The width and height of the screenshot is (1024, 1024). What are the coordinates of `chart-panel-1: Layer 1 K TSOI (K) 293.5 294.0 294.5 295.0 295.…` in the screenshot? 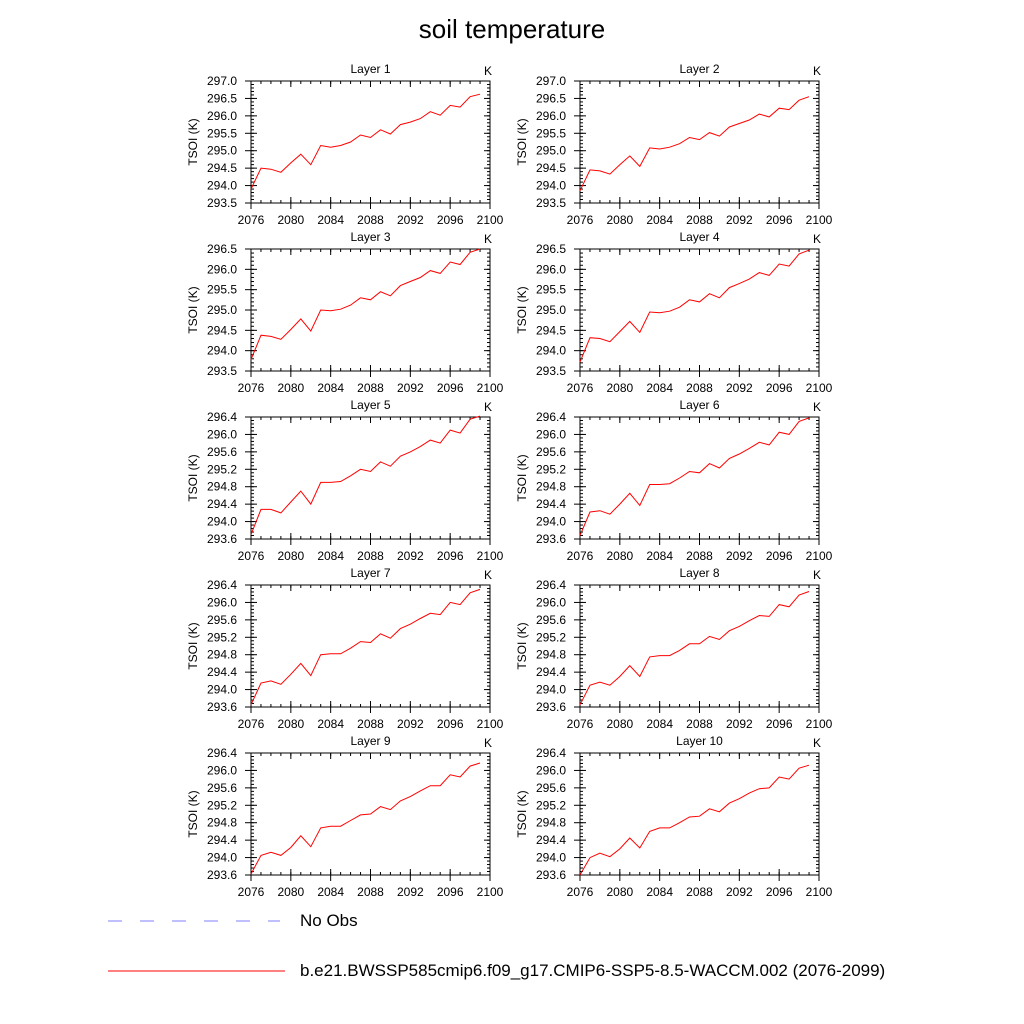 It's located at (345, 144).